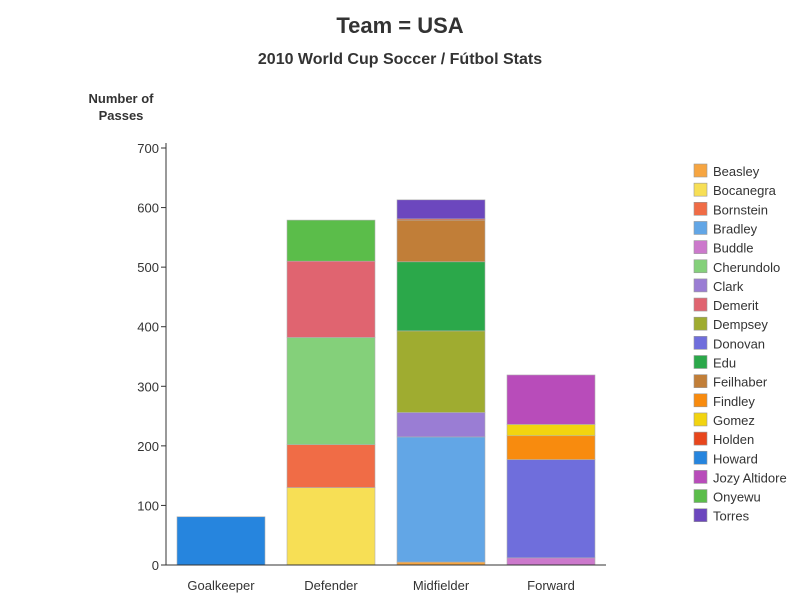 This screenshot has width=800, height=600. Describe the element at coordinates (121, 115) in the screenshot. I see `y-axis-label-line-2: Passes` at that location.